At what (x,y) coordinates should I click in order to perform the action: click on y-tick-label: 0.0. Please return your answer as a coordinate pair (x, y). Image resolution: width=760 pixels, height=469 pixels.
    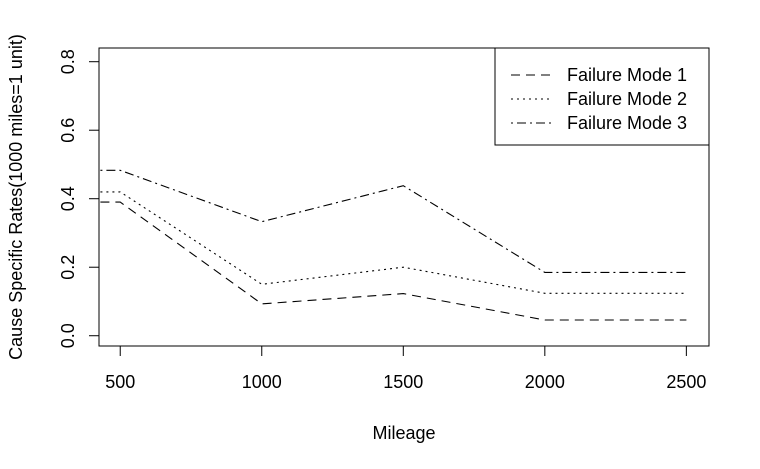
    Looking at the image, I should click on (68, 335).